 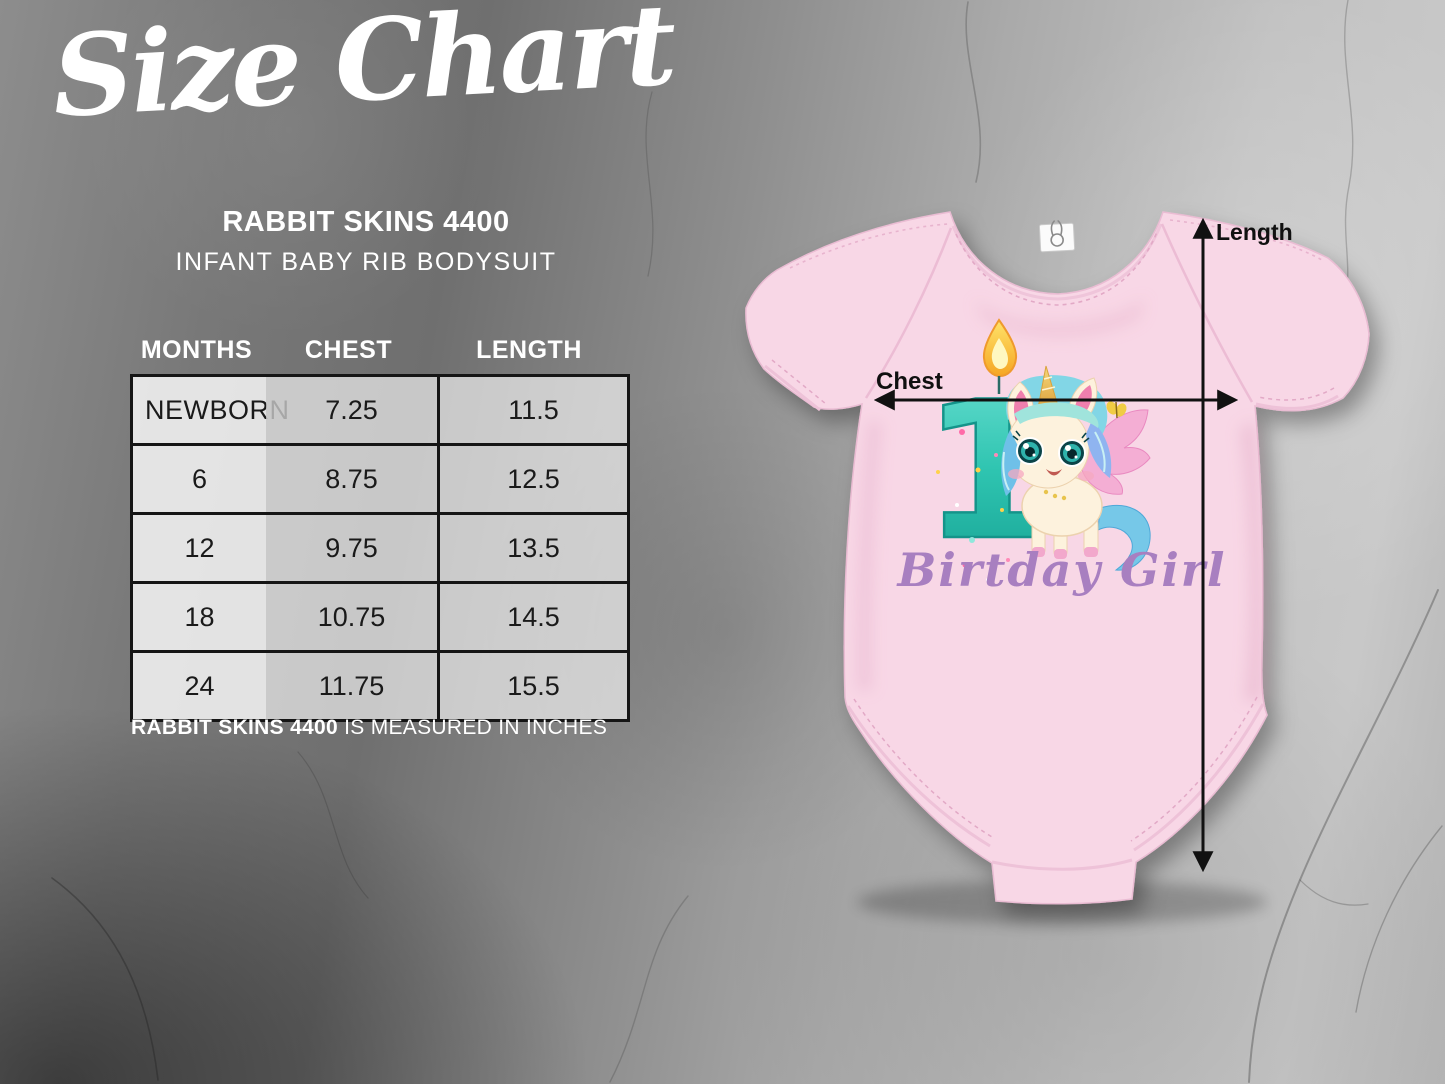 I want to click on cell-chest: 8.75, so click(x=351, y=479).